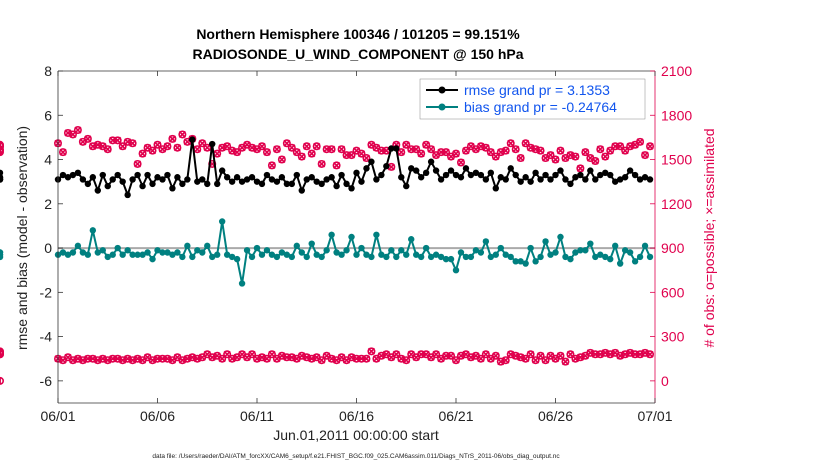 The width and height of the screenshot is (830, 470). Describe the element at coordinates (455, 416) in the screenshot. I see `x-tick-label: 06/21` at that location.